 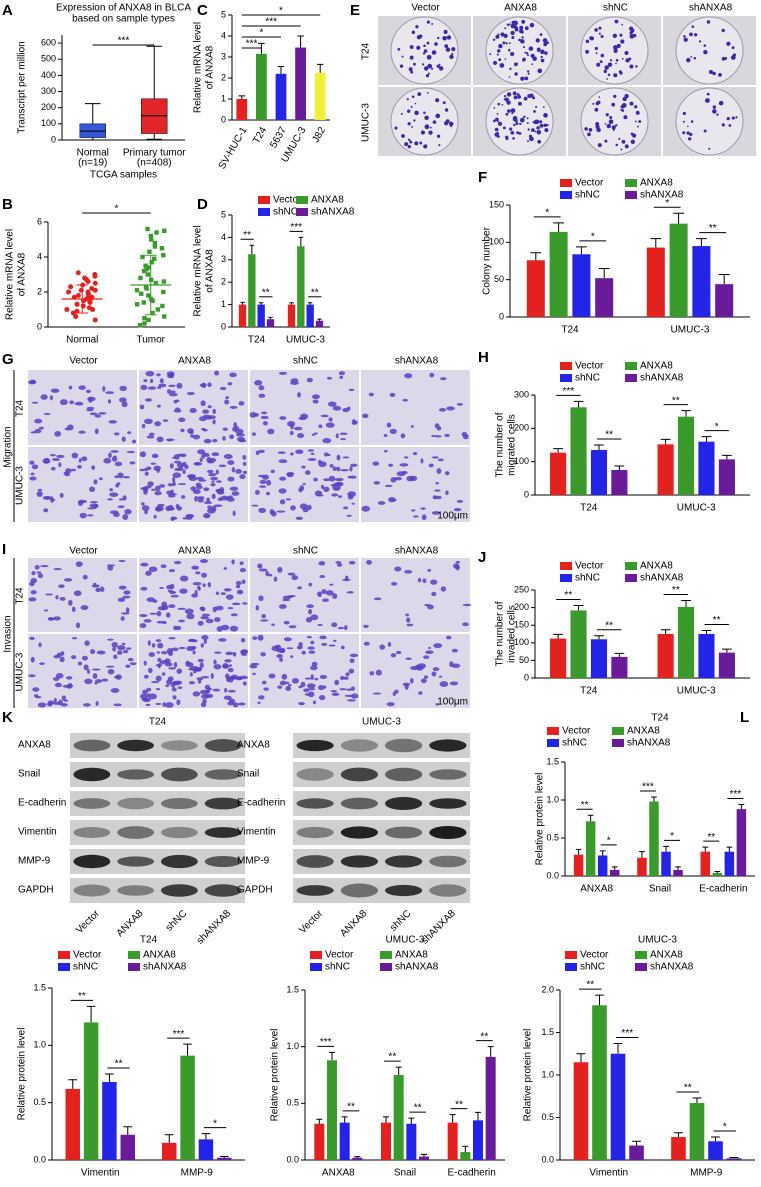 I want to click on row-label: T24, so click(x=20, y=408).